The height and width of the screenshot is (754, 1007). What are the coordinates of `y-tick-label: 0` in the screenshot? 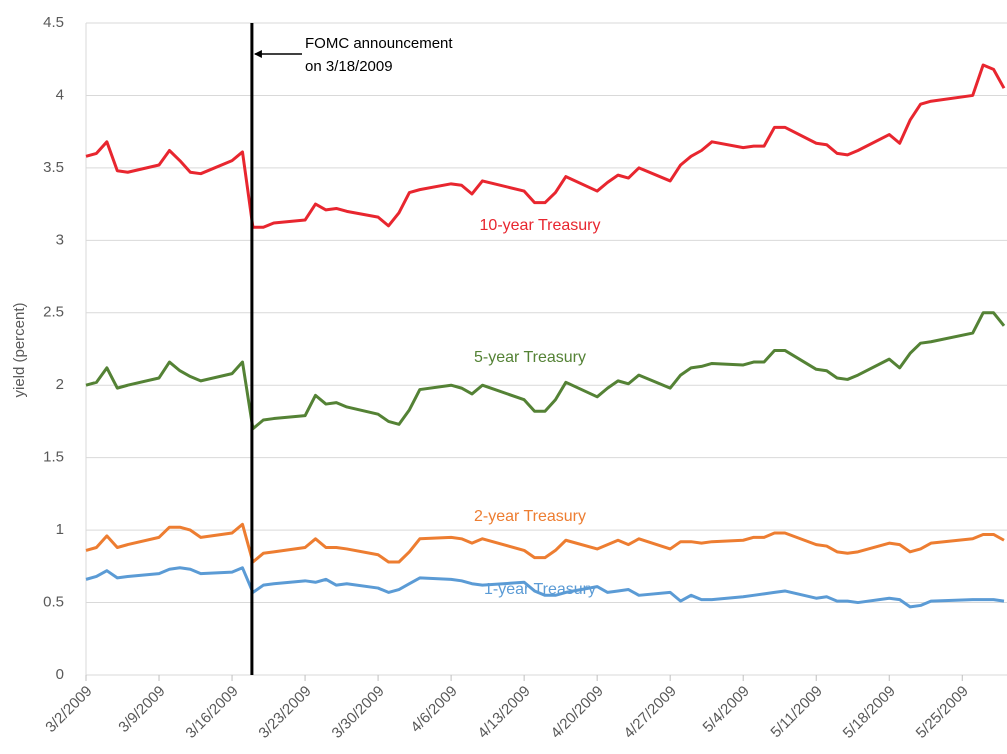 It's located at (60, 674).